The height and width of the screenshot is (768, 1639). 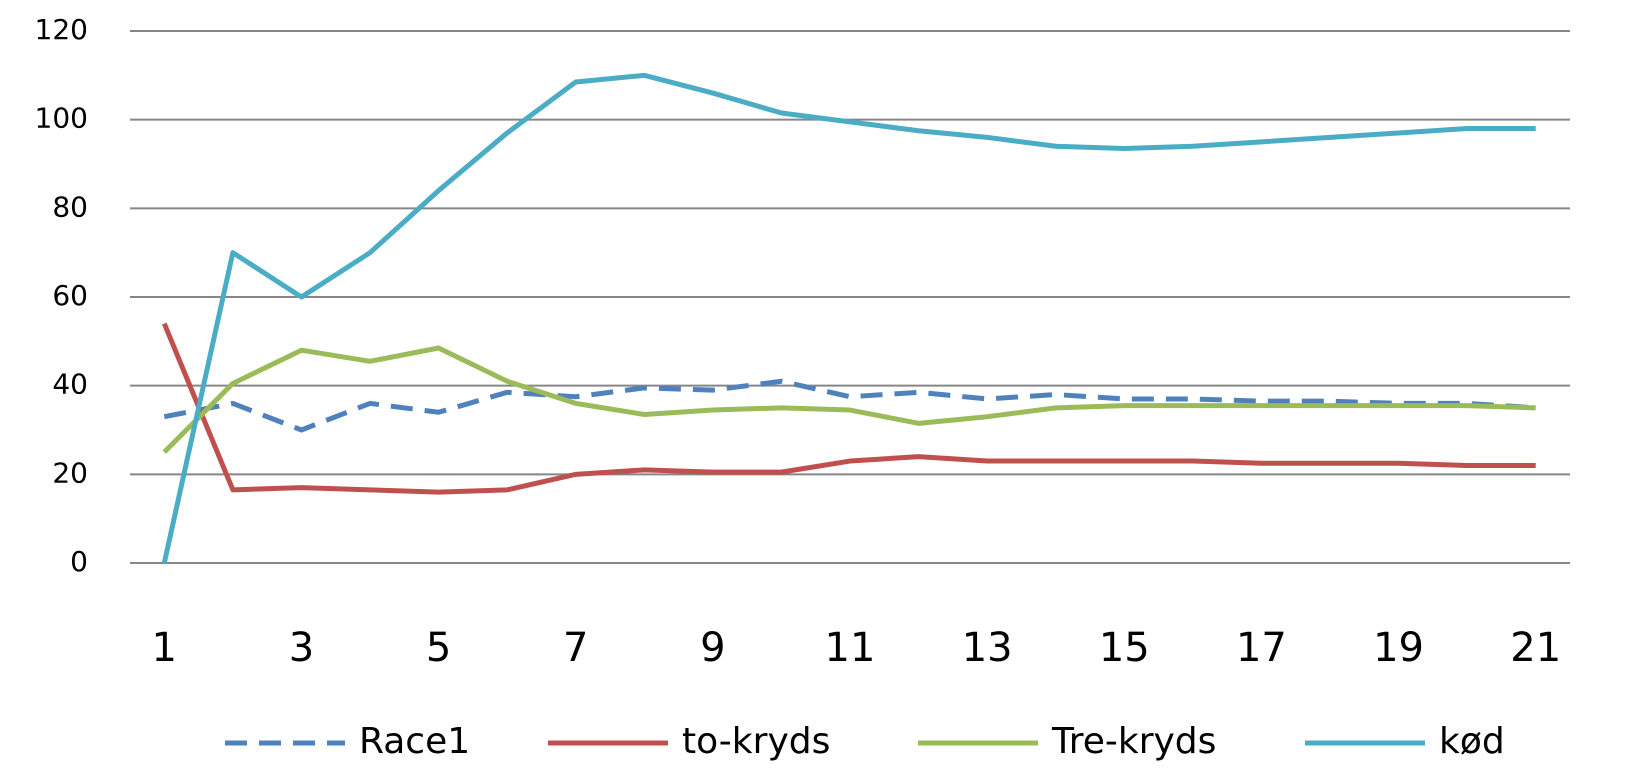 What do you see at coordinates (1535, 648) in the screenshot?
I see `x-tick-label: 21` at bounding box center [1535, 648].